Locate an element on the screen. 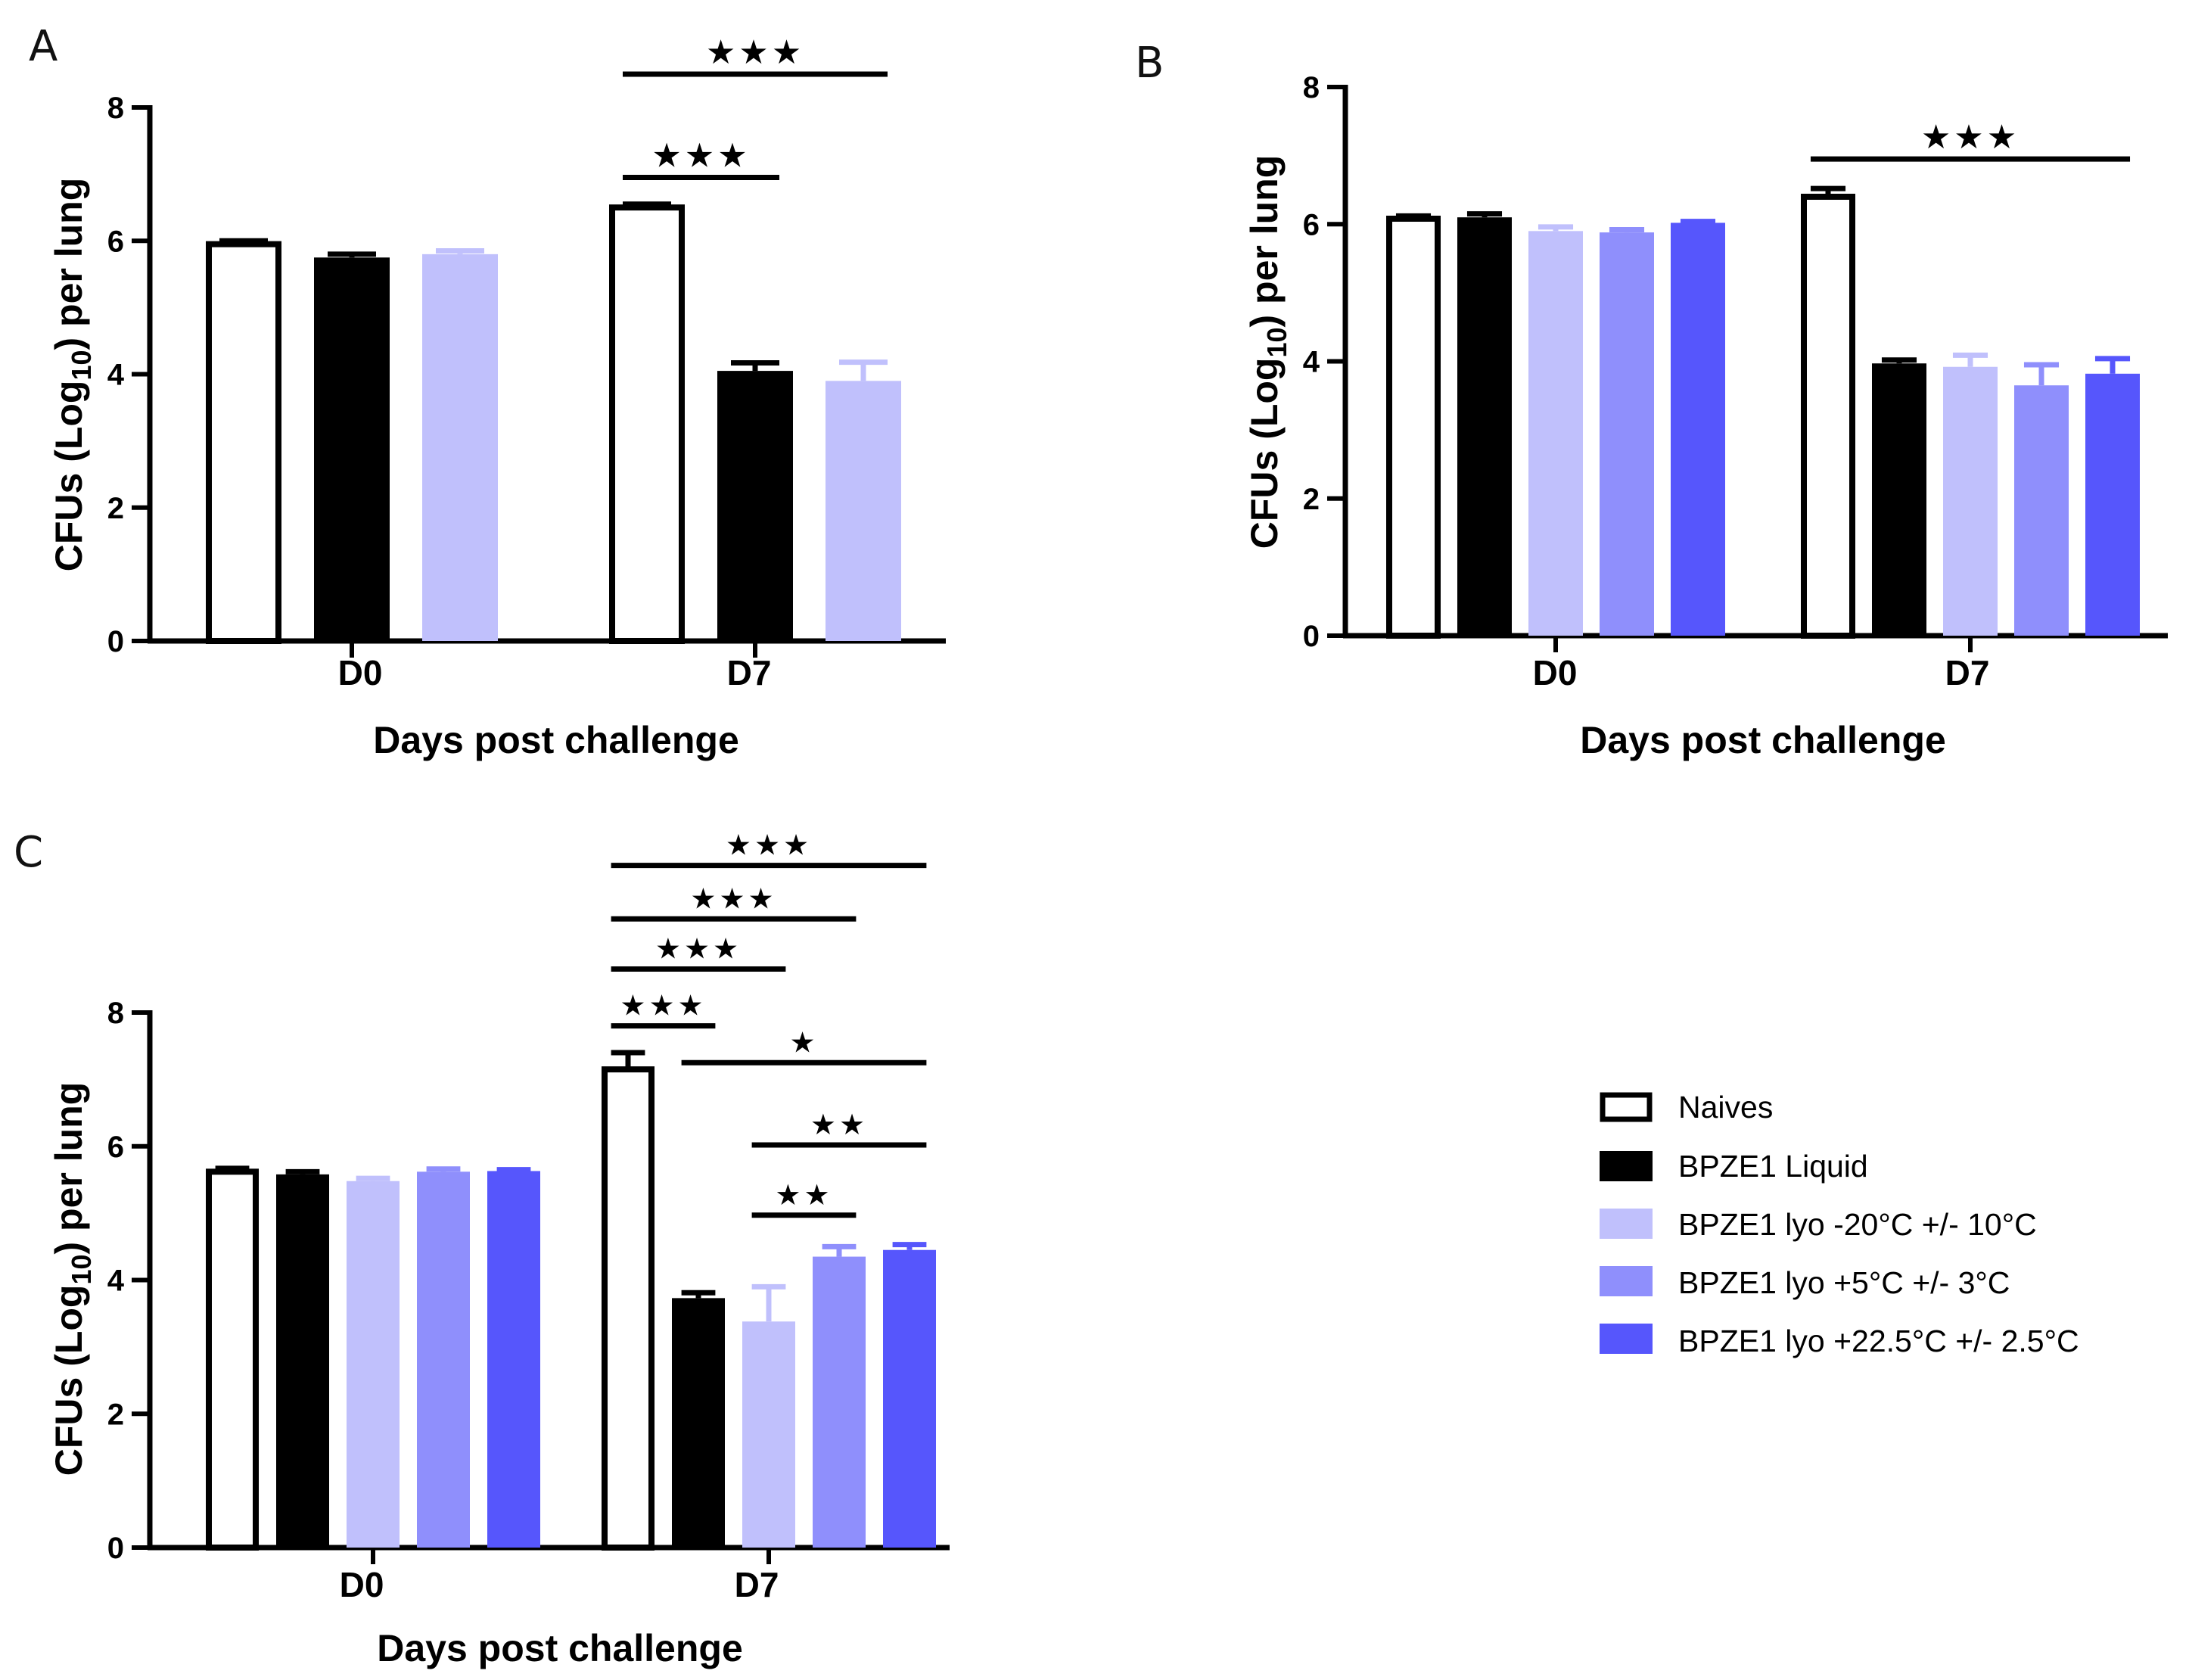 The image size is (2189, 1680). legend-label: BPZE1 lyo -20°C +/- 10°C is located at coordinates (1857, 1225).